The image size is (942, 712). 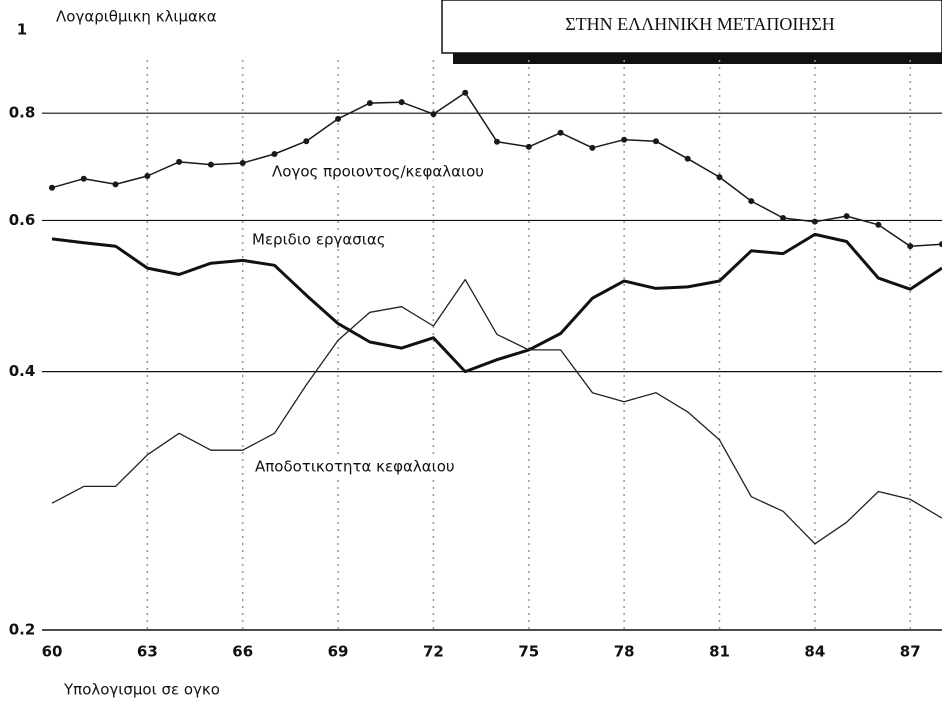 What do you see at coordinates (147, 652) in the screenshot?
I see `x-tick-label: 63` at bounding box center [147, 652].